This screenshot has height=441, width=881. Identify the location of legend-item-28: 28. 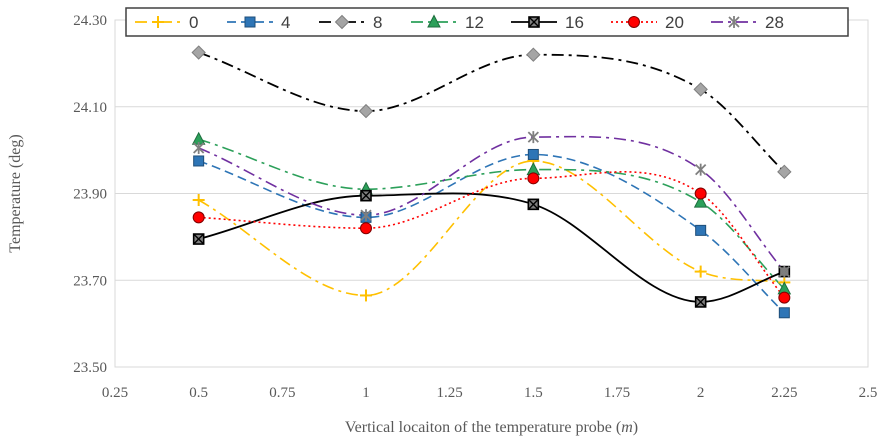
(747, 22).